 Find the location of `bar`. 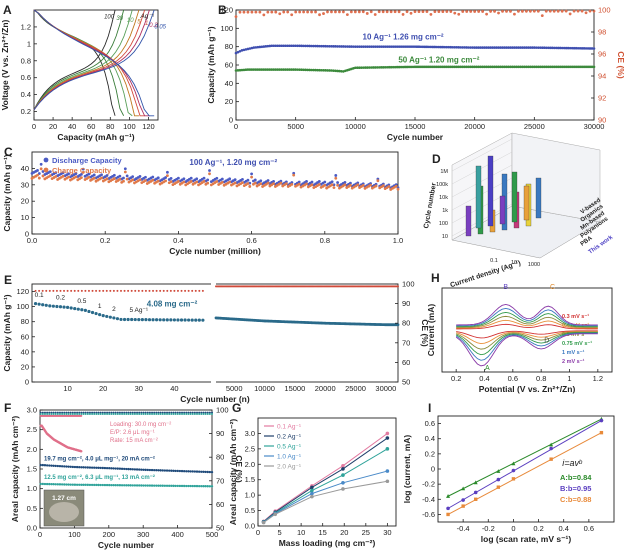

bar is located at coordinates (526, 203).